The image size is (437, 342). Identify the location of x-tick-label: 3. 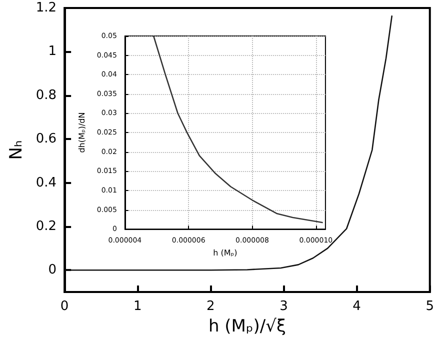
(284, 306).